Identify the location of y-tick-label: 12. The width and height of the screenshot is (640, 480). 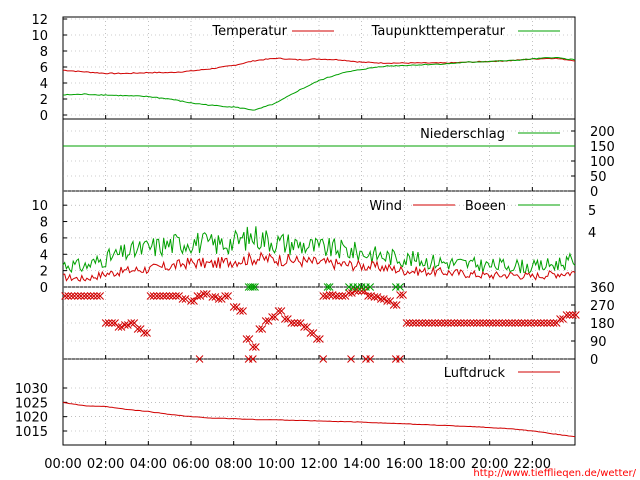
(39, 20).